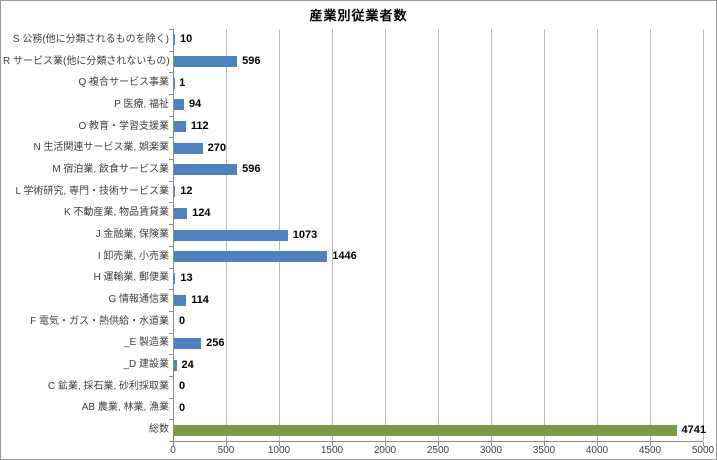 Image resolution: width=717 pixels, height=460 pixels. Describe the element at coordinates (182, 82) in the screenshot. I see `value-label: 1` at that location.